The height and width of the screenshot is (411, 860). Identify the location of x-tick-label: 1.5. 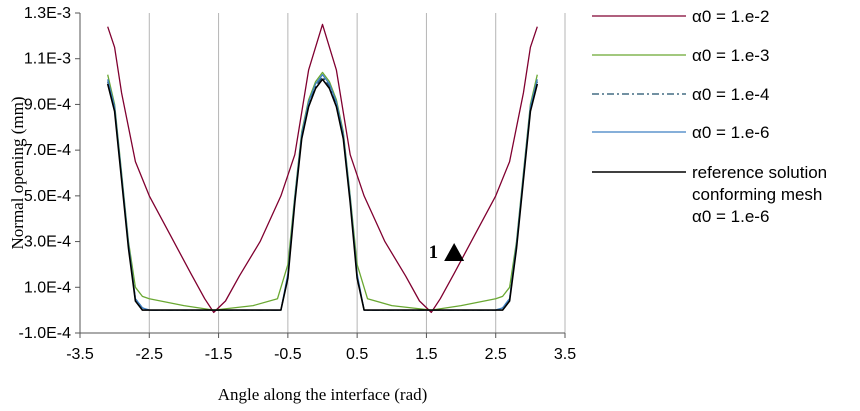
(426, 354).